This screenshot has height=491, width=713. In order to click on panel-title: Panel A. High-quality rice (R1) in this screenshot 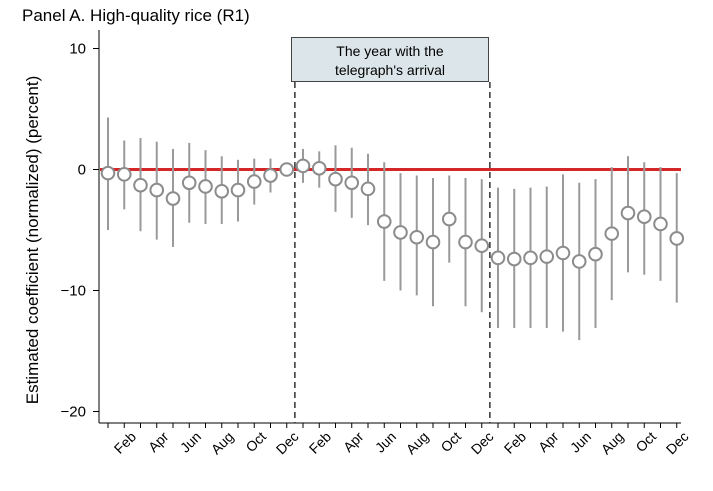, I will do `click(136, 15)`.